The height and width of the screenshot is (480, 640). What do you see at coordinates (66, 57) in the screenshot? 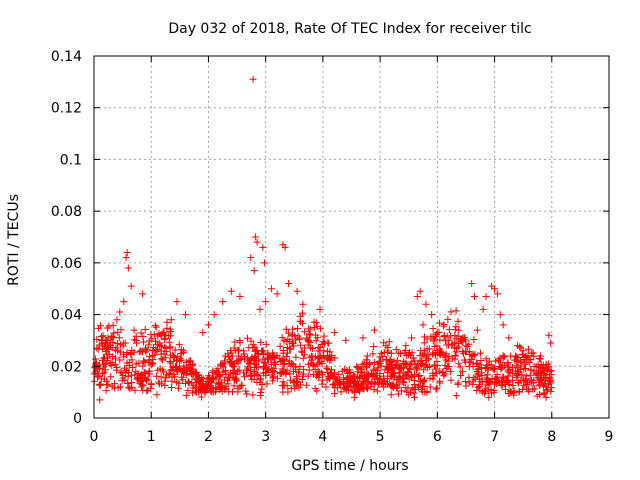
I see `y-tick-label: 0.14` at bounding box center [66, 57].